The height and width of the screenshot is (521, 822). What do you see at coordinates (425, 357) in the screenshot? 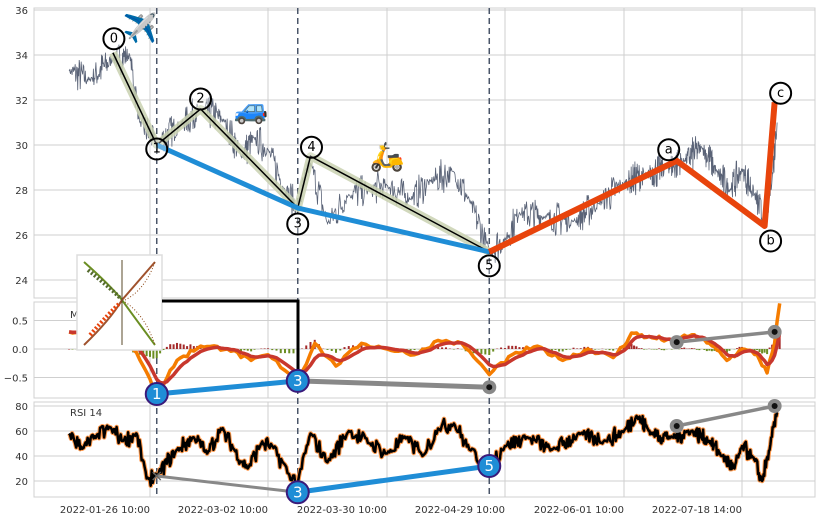
I see `signal-line` at bounding box center [425, 357].